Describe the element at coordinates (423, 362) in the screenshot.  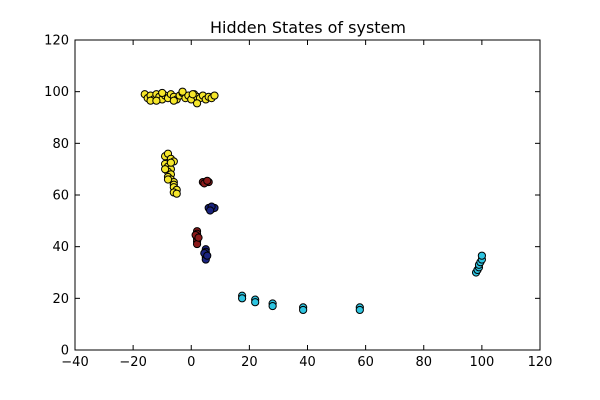
I see `x-tick-label: 80` at that location.